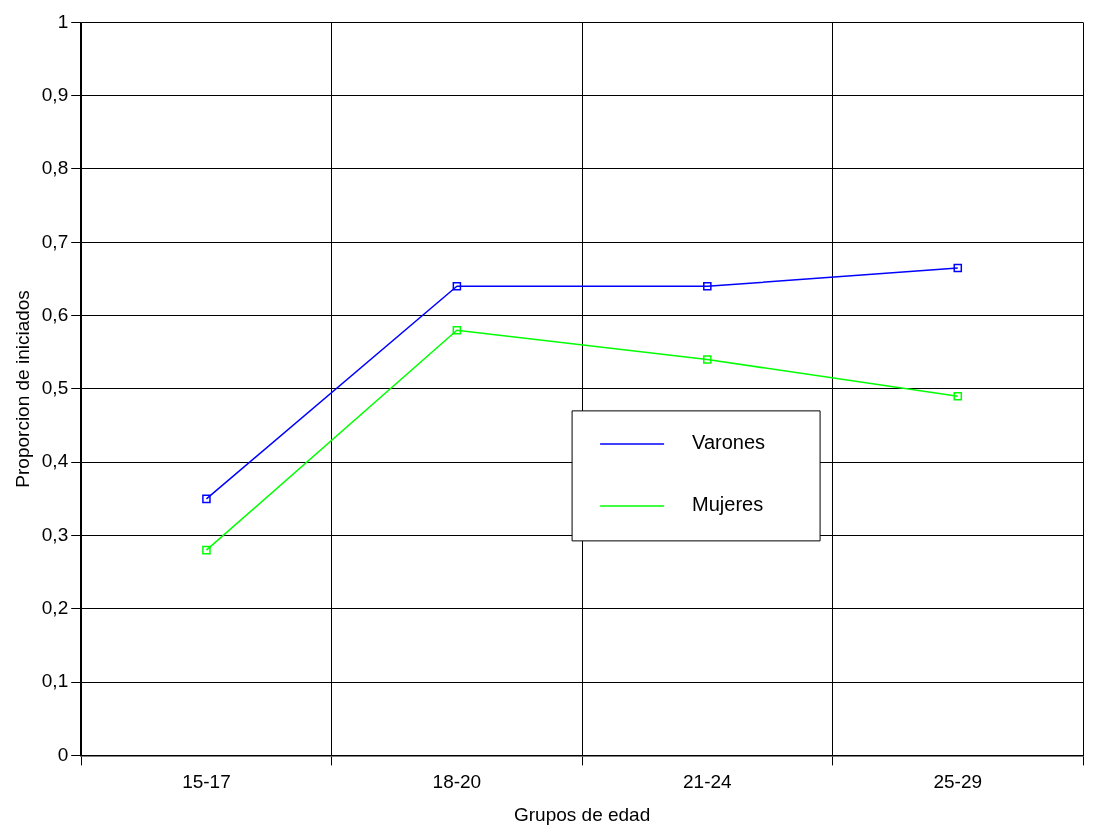 This screenshot has width=1101, height=839. Describe the element at coordinates (457, 782) in the screenshot. I see `x-tick-label: 18-20` at that location.